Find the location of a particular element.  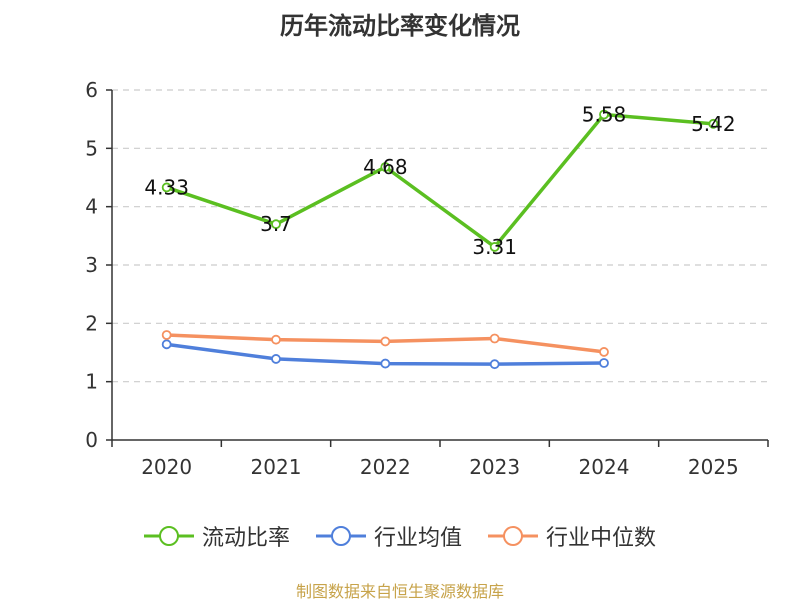

legend-label-industry-median: 行业中位数 is located at coordinates (601, 538).